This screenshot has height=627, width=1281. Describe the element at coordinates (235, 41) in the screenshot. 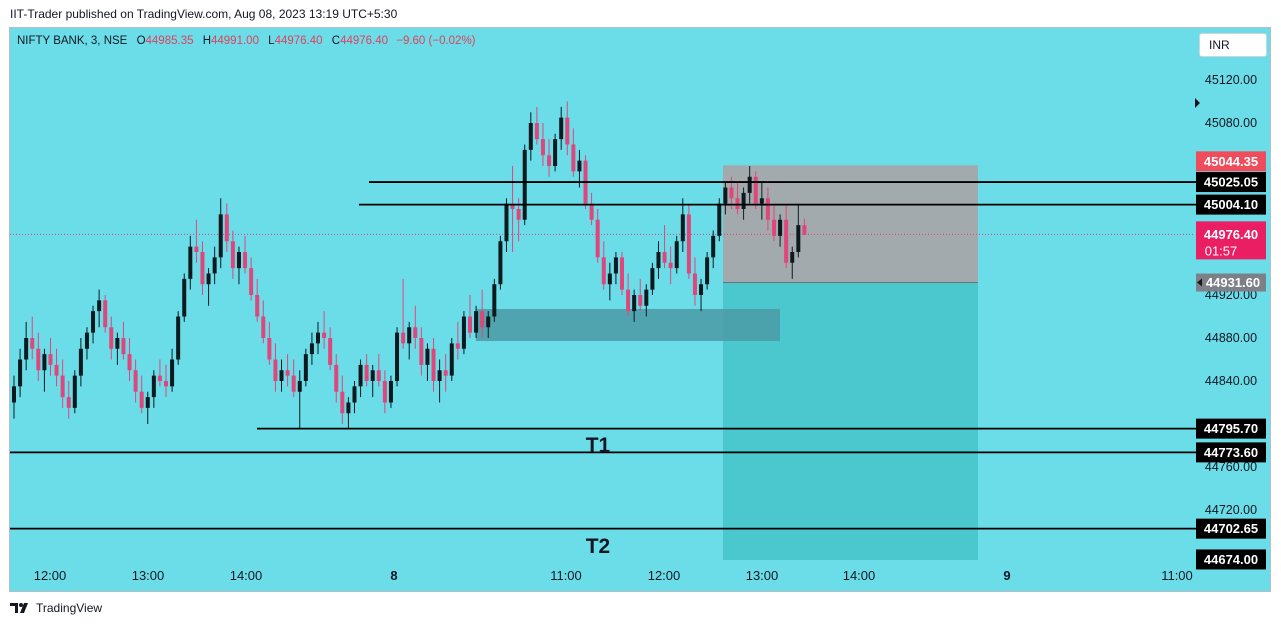

I see `legend-high: 44991.00` at that location.